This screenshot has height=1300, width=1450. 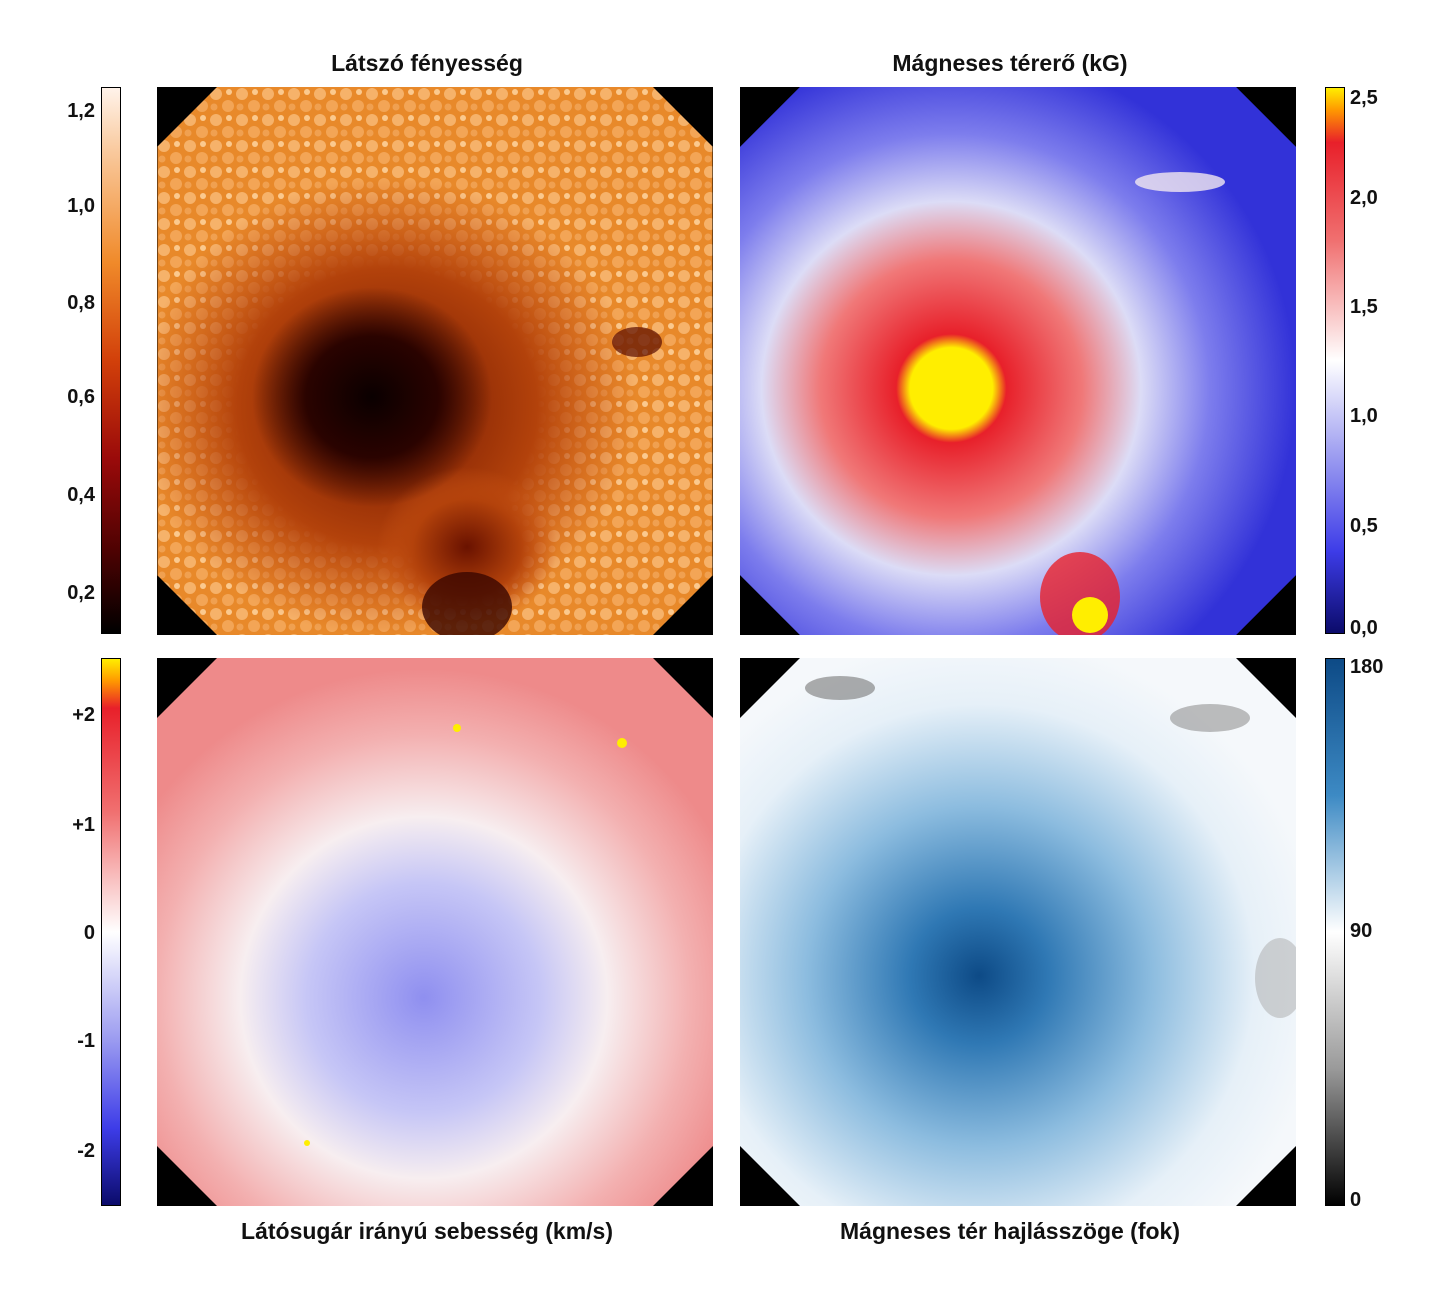 What do you see at coordinates (1335, 932) in the screenshot?
I see `colorbar-inclination` at bounding box center [1335, 932].